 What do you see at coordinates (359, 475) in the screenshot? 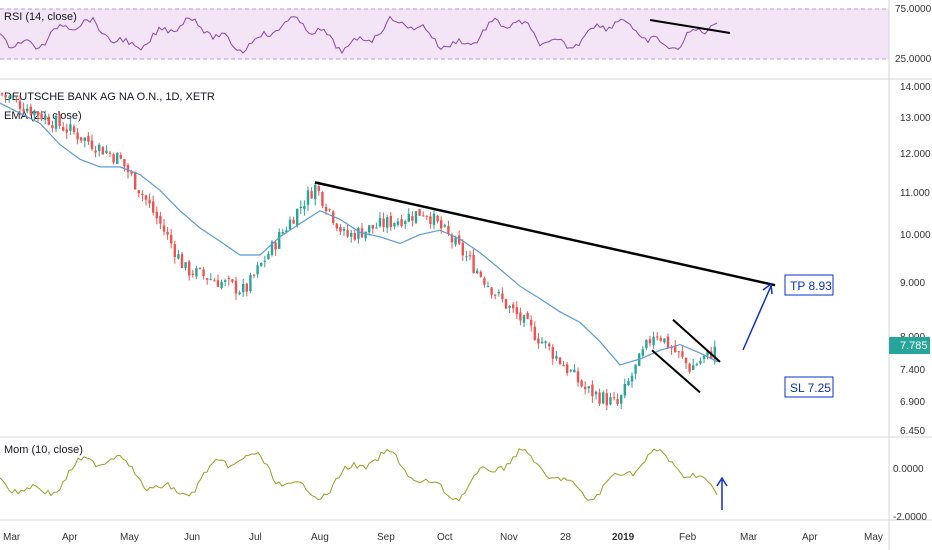
I see `mom-line` at bounding box center [359, 475].